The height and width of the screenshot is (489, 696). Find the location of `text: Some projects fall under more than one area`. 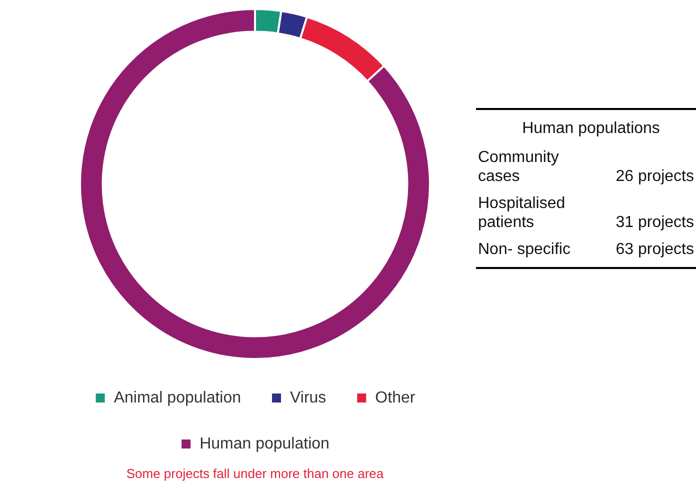

text: Some projects fall under more than one area is located at coordinates (255, 473).